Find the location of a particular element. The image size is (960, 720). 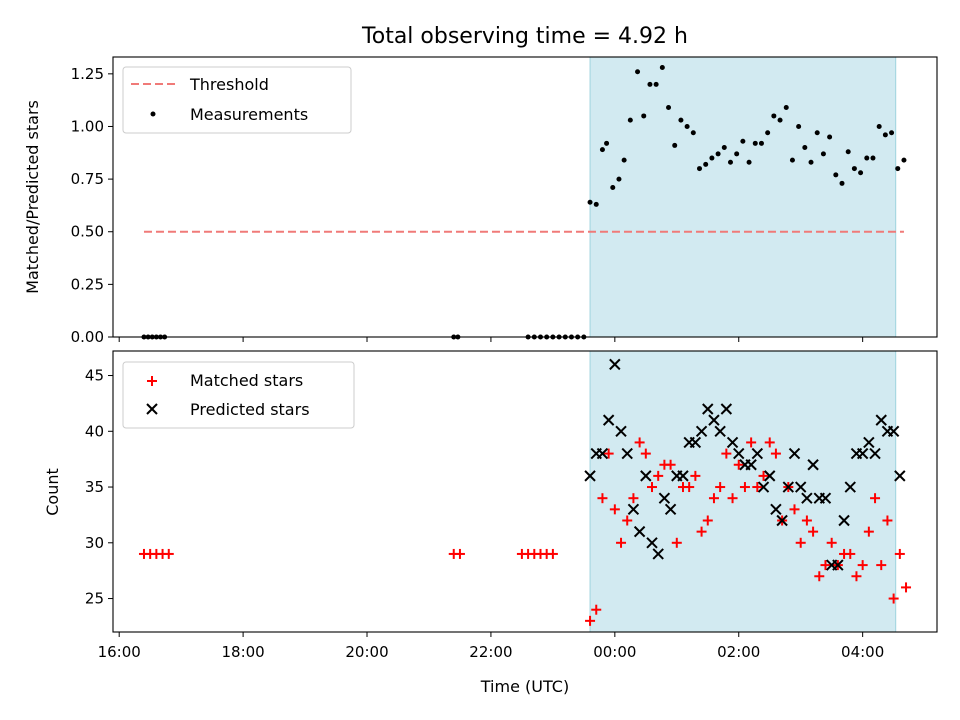

x-tick-label: 20:00 is located at coordinates (366, 652).